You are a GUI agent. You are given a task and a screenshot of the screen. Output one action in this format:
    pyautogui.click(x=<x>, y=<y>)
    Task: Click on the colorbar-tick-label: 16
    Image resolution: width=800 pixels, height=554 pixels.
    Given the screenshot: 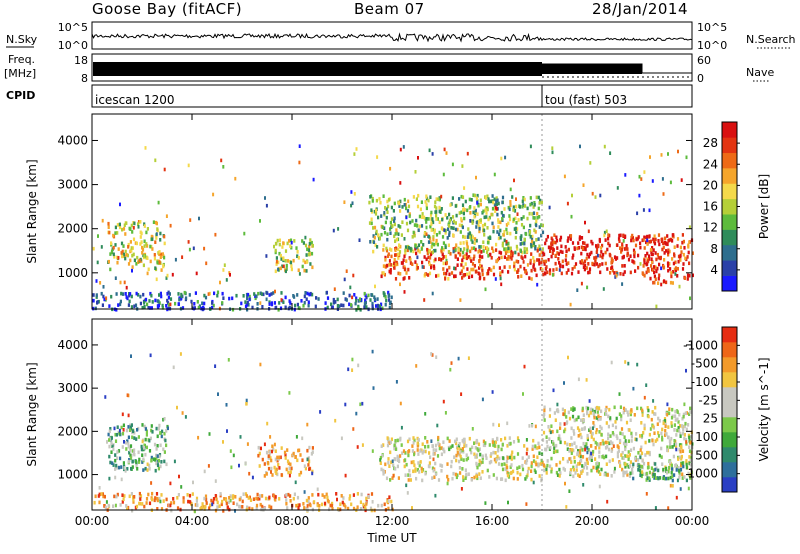 What is the action you would take?
    pyautogui.click(x=710, y=207)
    